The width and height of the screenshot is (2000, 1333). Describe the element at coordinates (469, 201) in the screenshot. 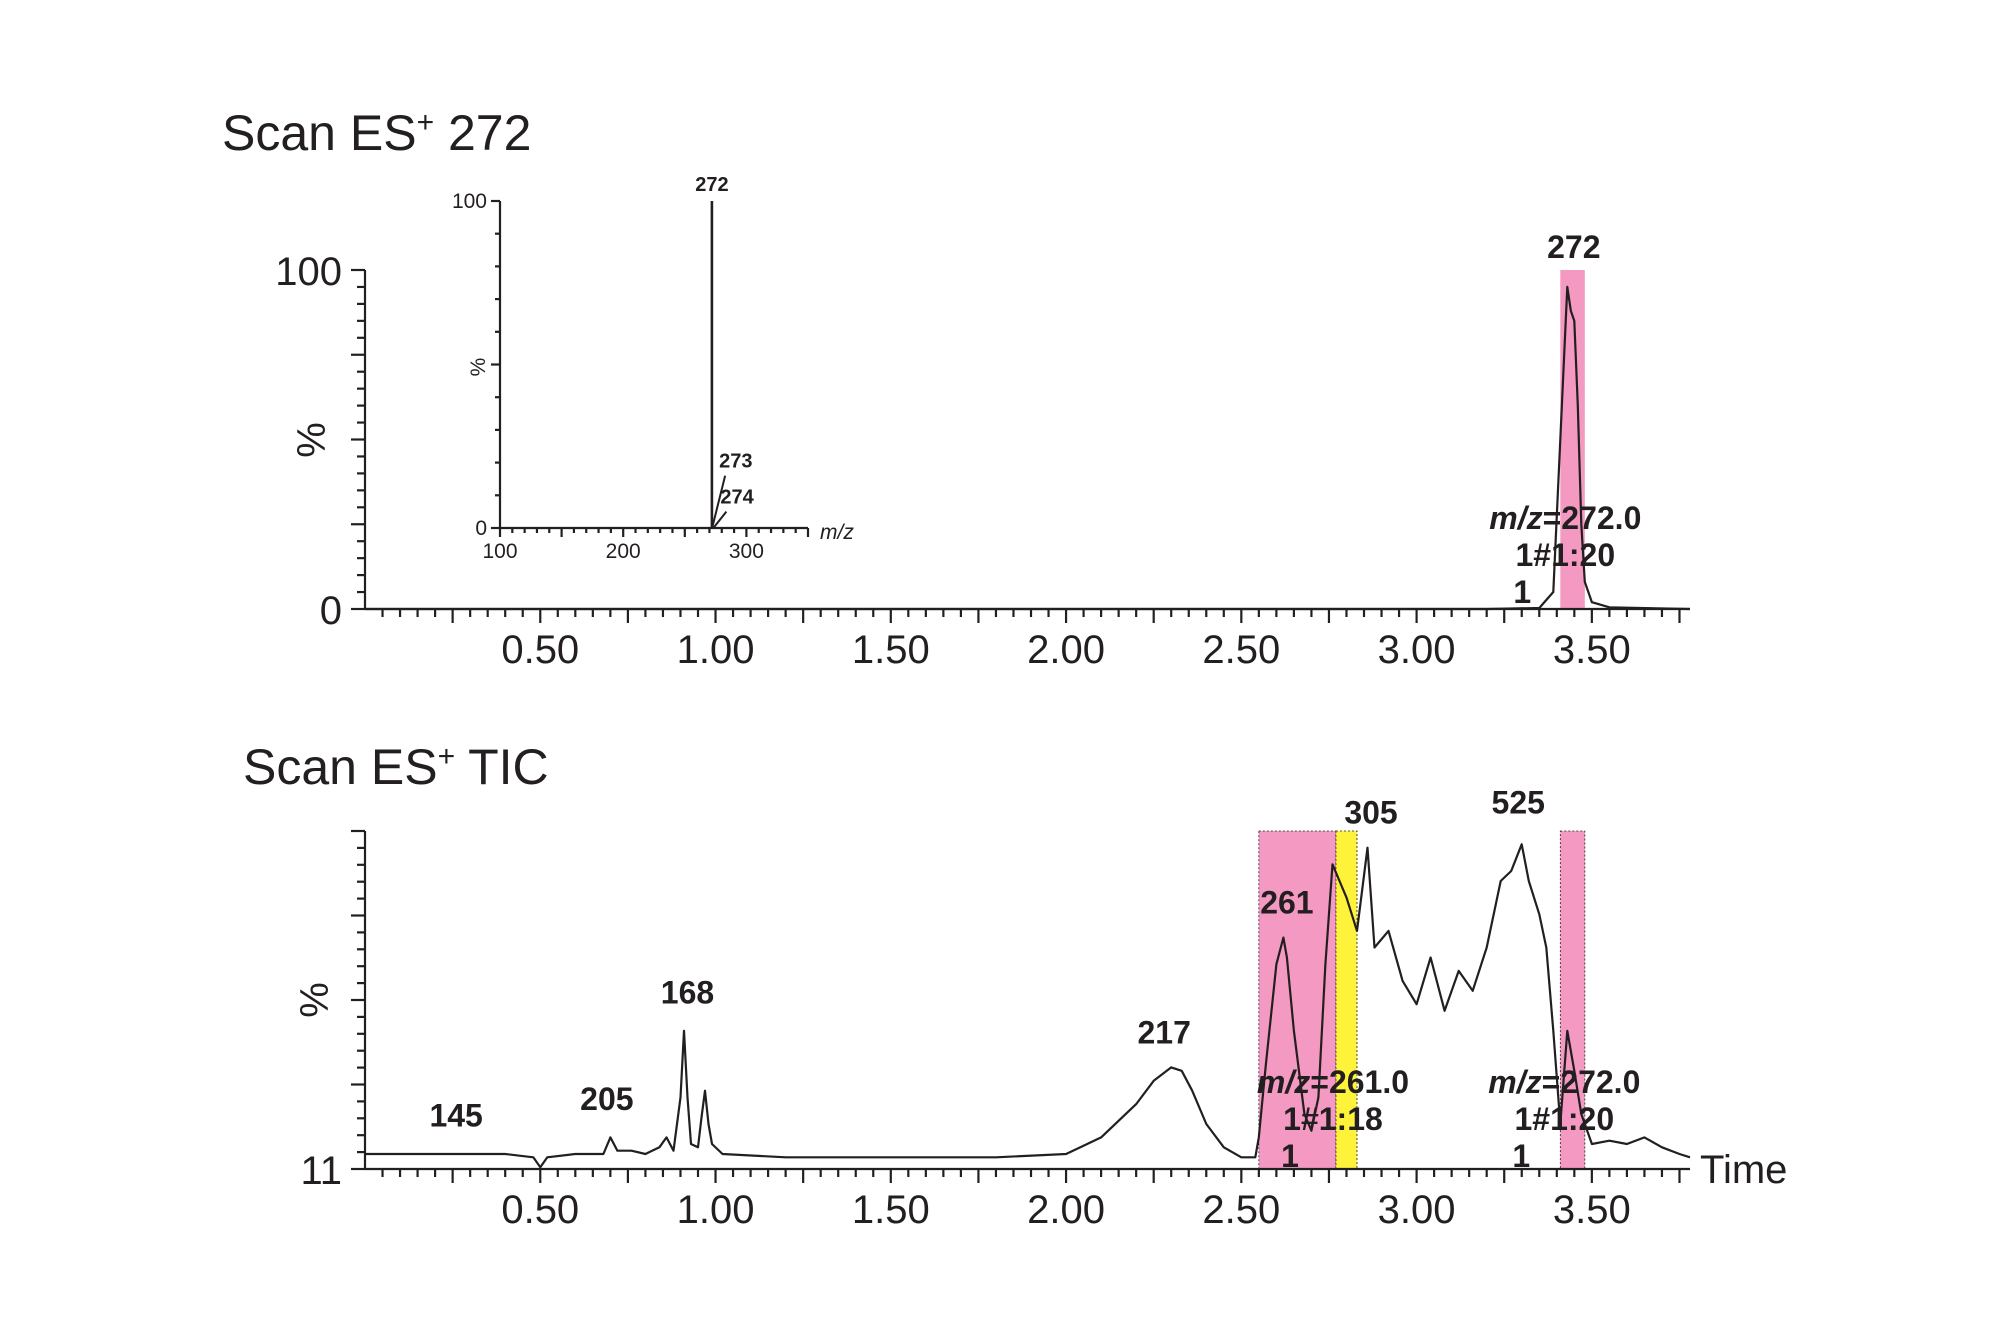

I see `inset-y-tick-label: 100` at that location.